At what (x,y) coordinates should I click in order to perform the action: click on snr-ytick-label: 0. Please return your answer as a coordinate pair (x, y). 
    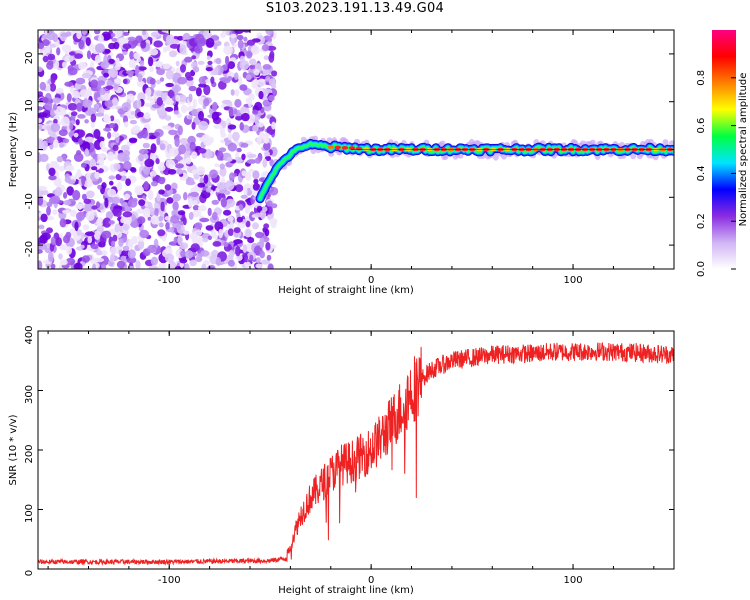
    Looking at the image, I should click on (29, 573).